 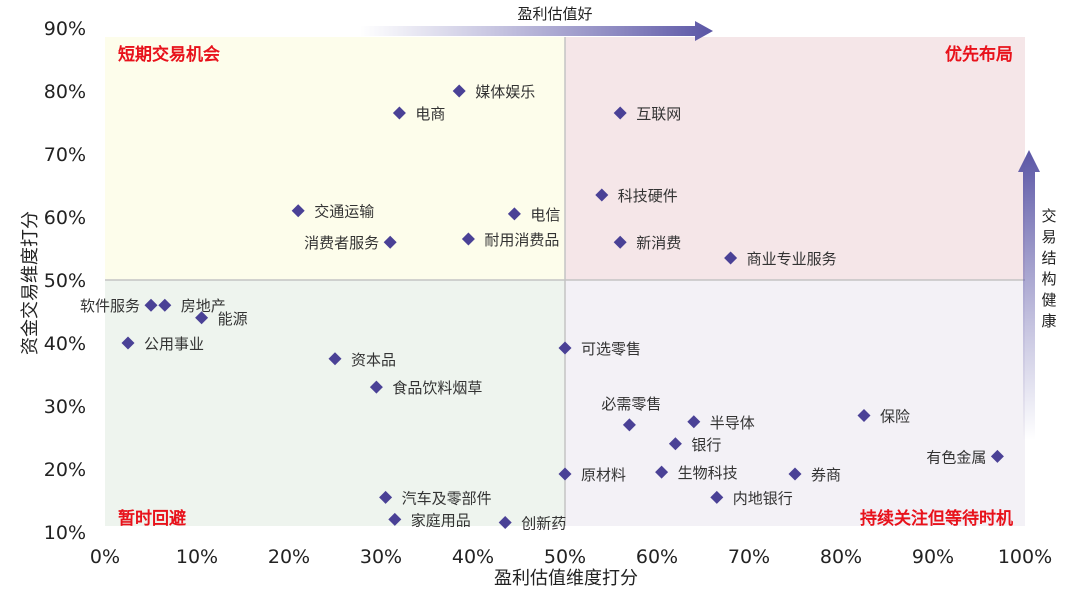 I want to click on x-tick-label: 20%, so click(x=289, y=557).